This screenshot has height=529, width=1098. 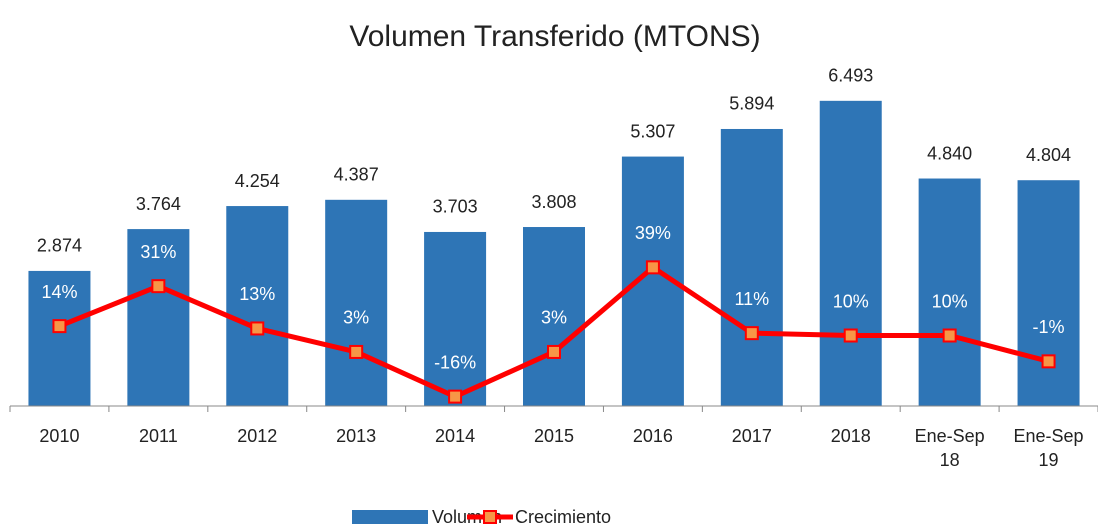 I want to click on growth-label: 39%, so click(x=653, y=233).